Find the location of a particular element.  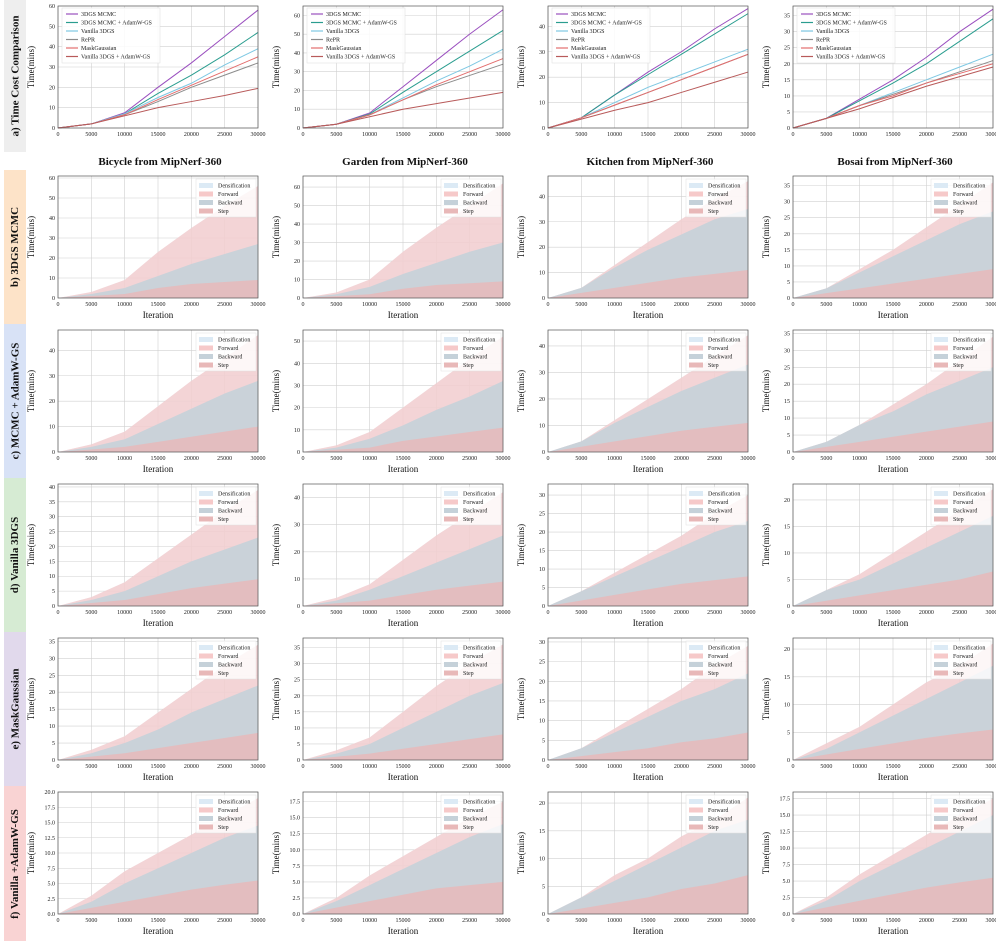

legend-label: Vanilla 3DGS + AdamW-GS is located at coordinates (360, 58).